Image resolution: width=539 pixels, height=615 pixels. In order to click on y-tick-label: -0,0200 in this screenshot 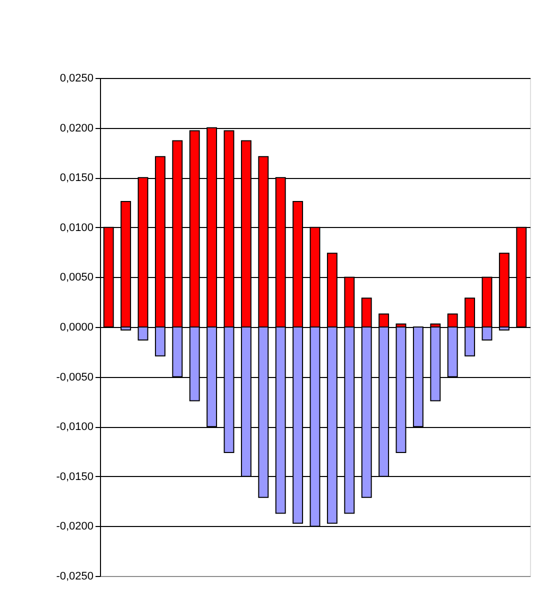, I will do `click(75, 526)`.